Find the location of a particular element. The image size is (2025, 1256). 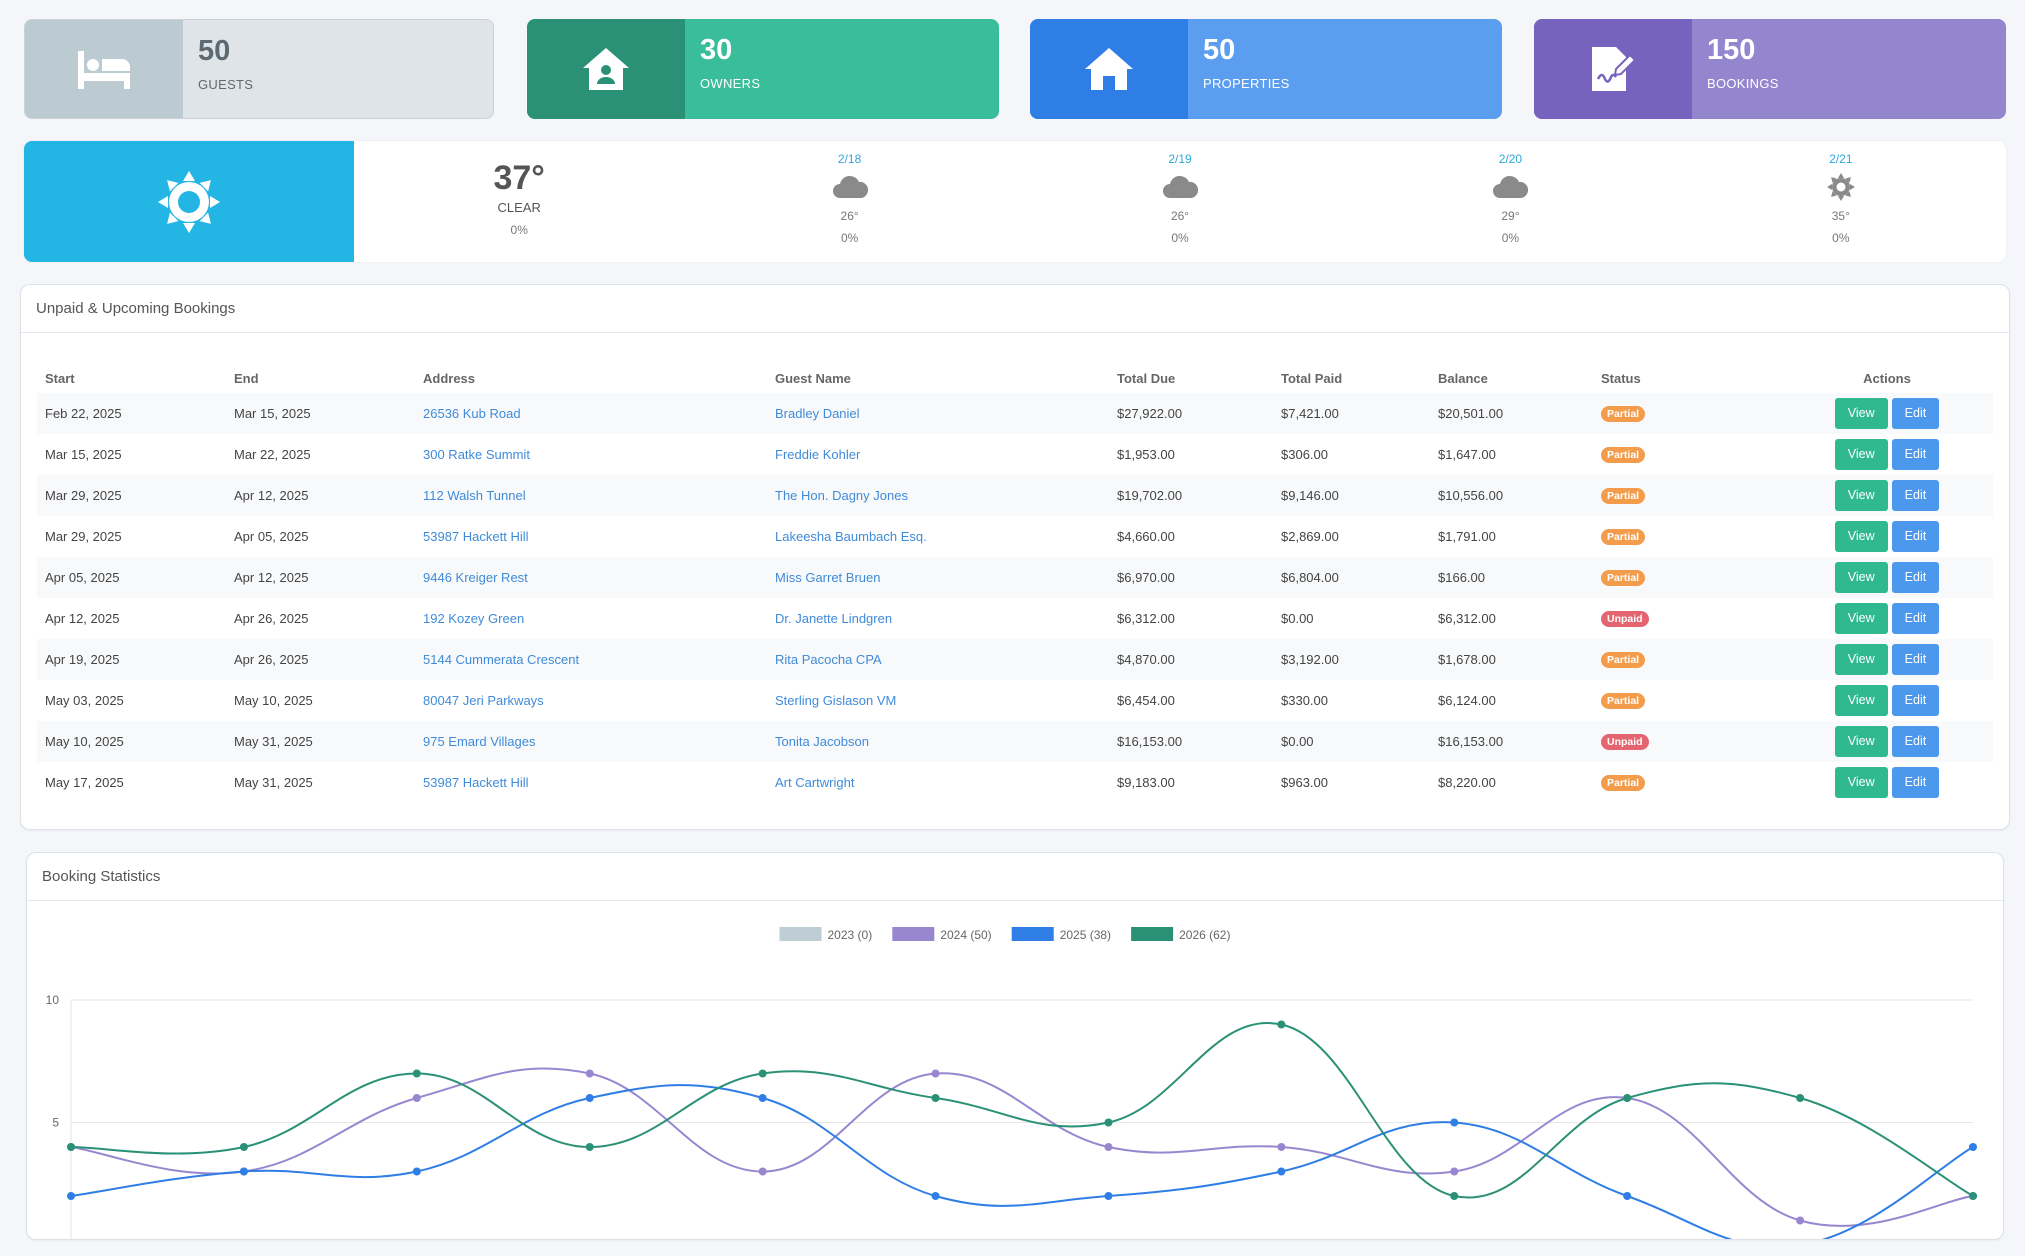

forecast-date: 2/21 is located at coordinates (1841, 159).